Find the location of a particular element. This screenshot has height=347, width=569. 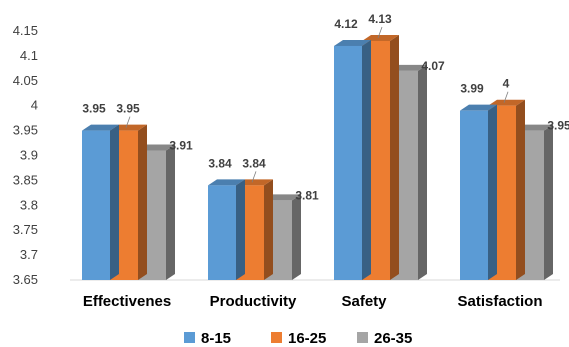

legend-item-16-25: 16-25 is located at coordinates (298, 338).